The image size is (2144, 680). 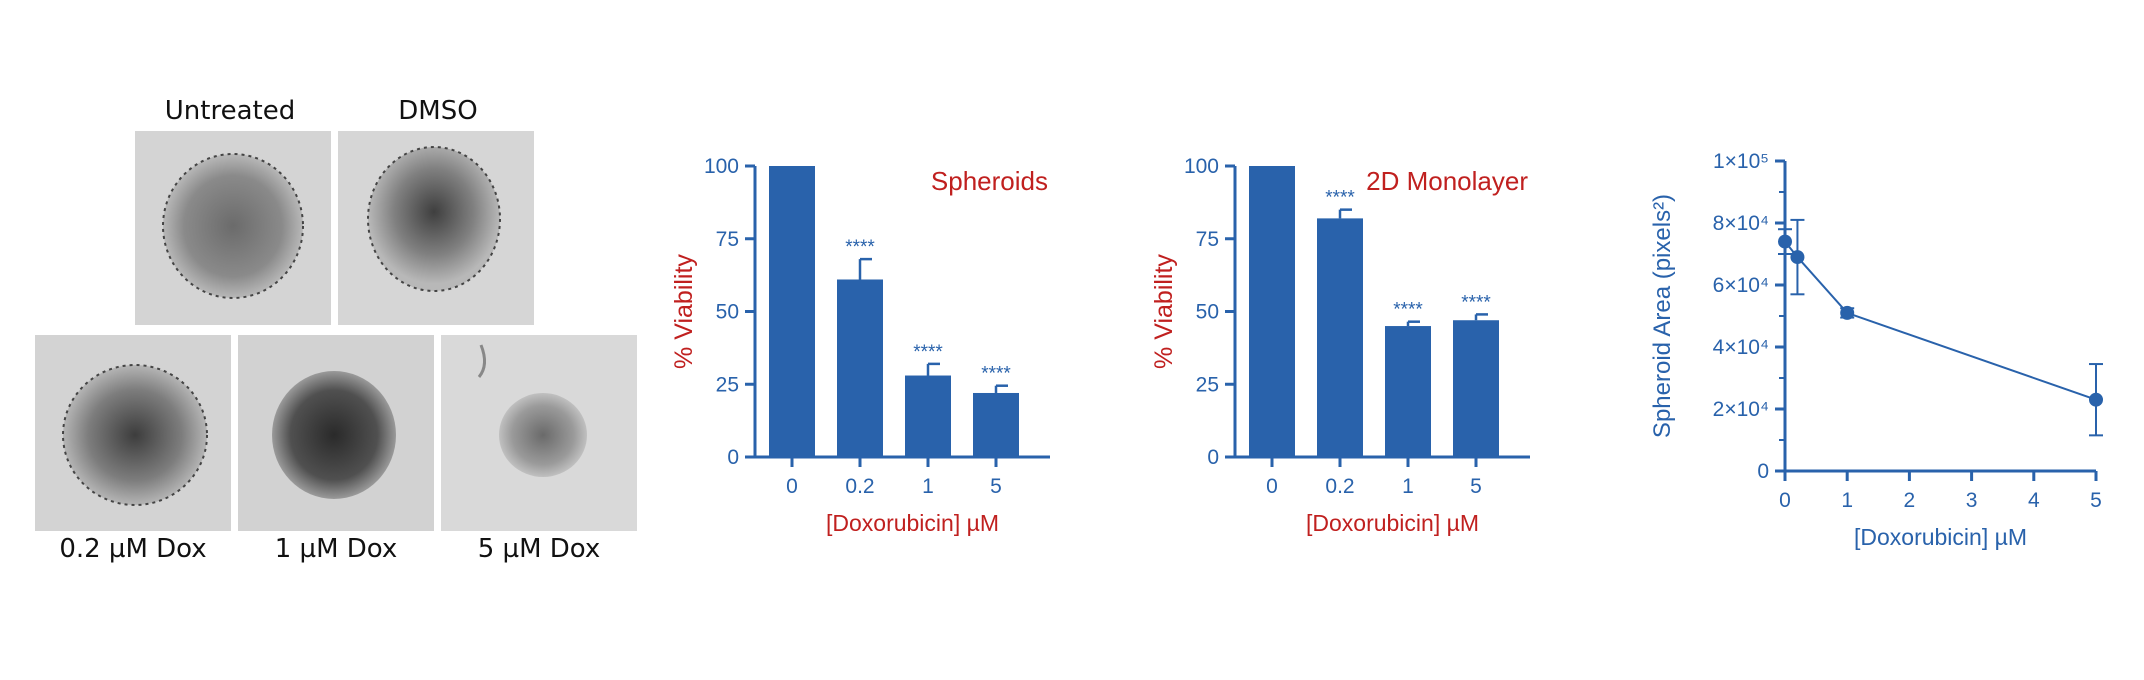 I want to click on x-tick-label: 3, so click(x=1972, y=500).